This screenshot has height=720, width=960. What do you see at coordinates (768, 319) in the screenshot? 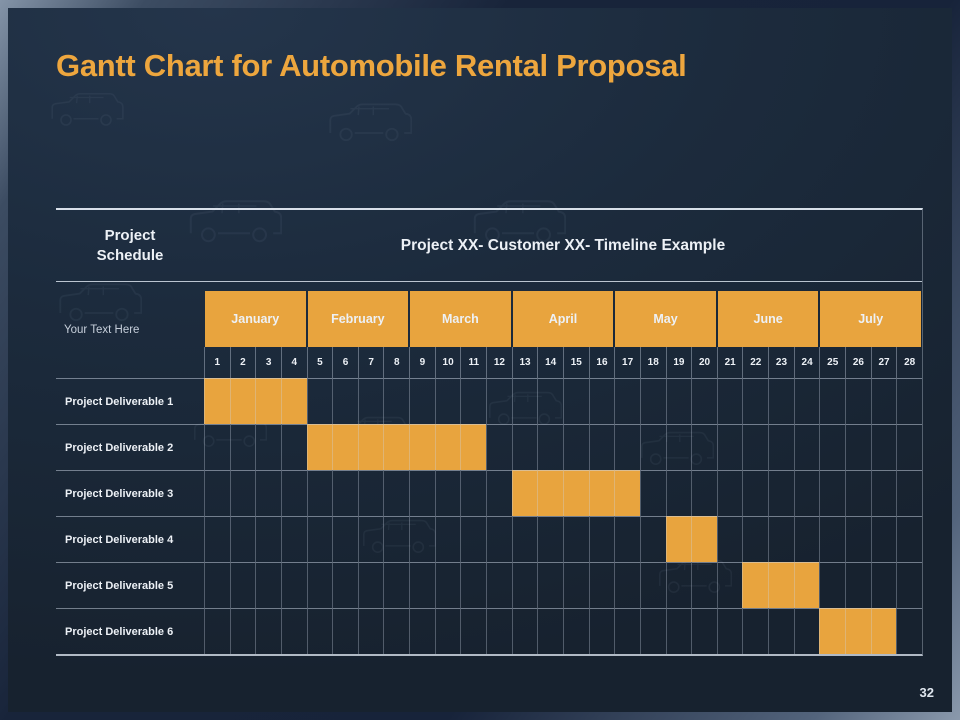
I see `month-header: June` at bounding box center [768, 319].